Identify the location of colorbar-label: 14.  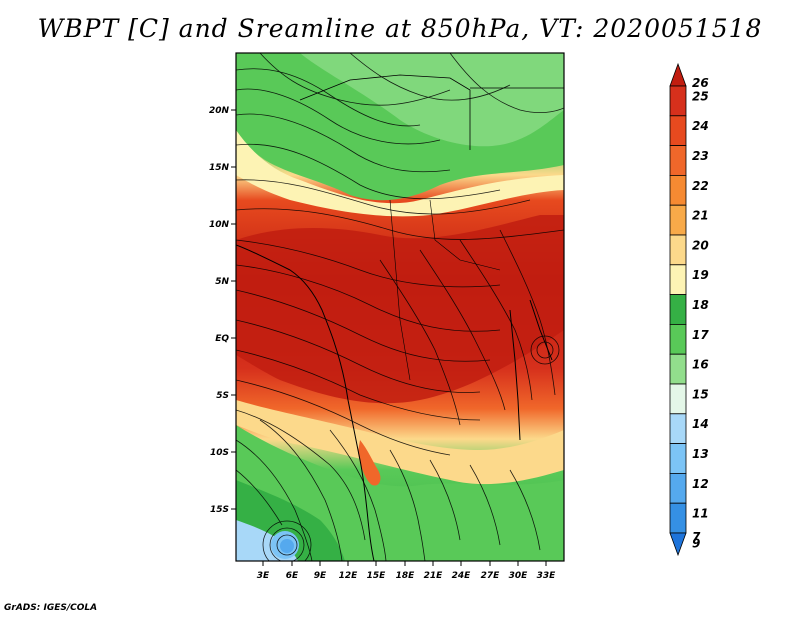
(700, 424).